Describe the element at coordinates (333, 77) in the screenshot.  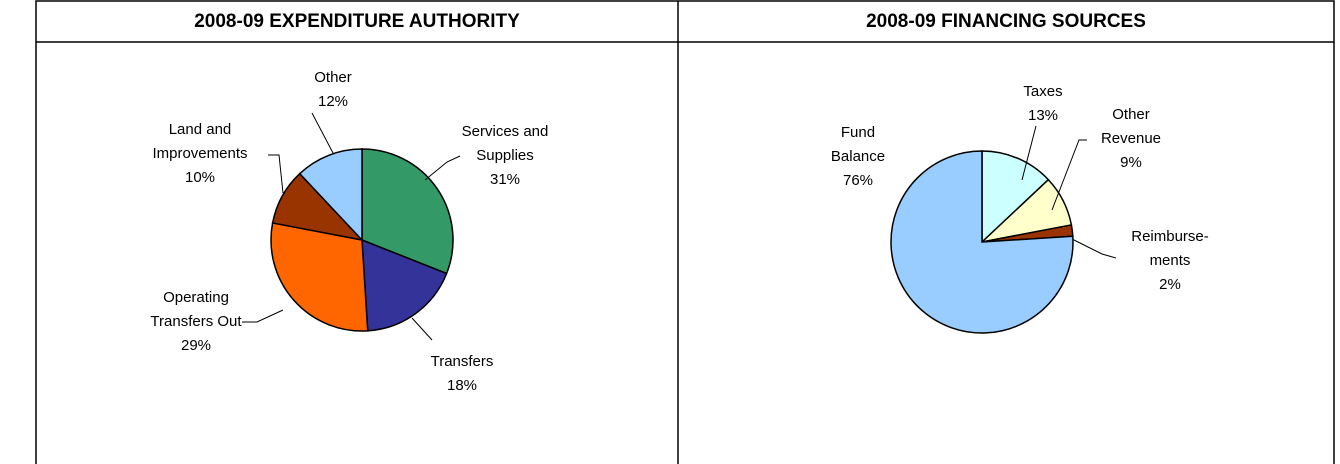
I see `slice-label: Other` at that location.